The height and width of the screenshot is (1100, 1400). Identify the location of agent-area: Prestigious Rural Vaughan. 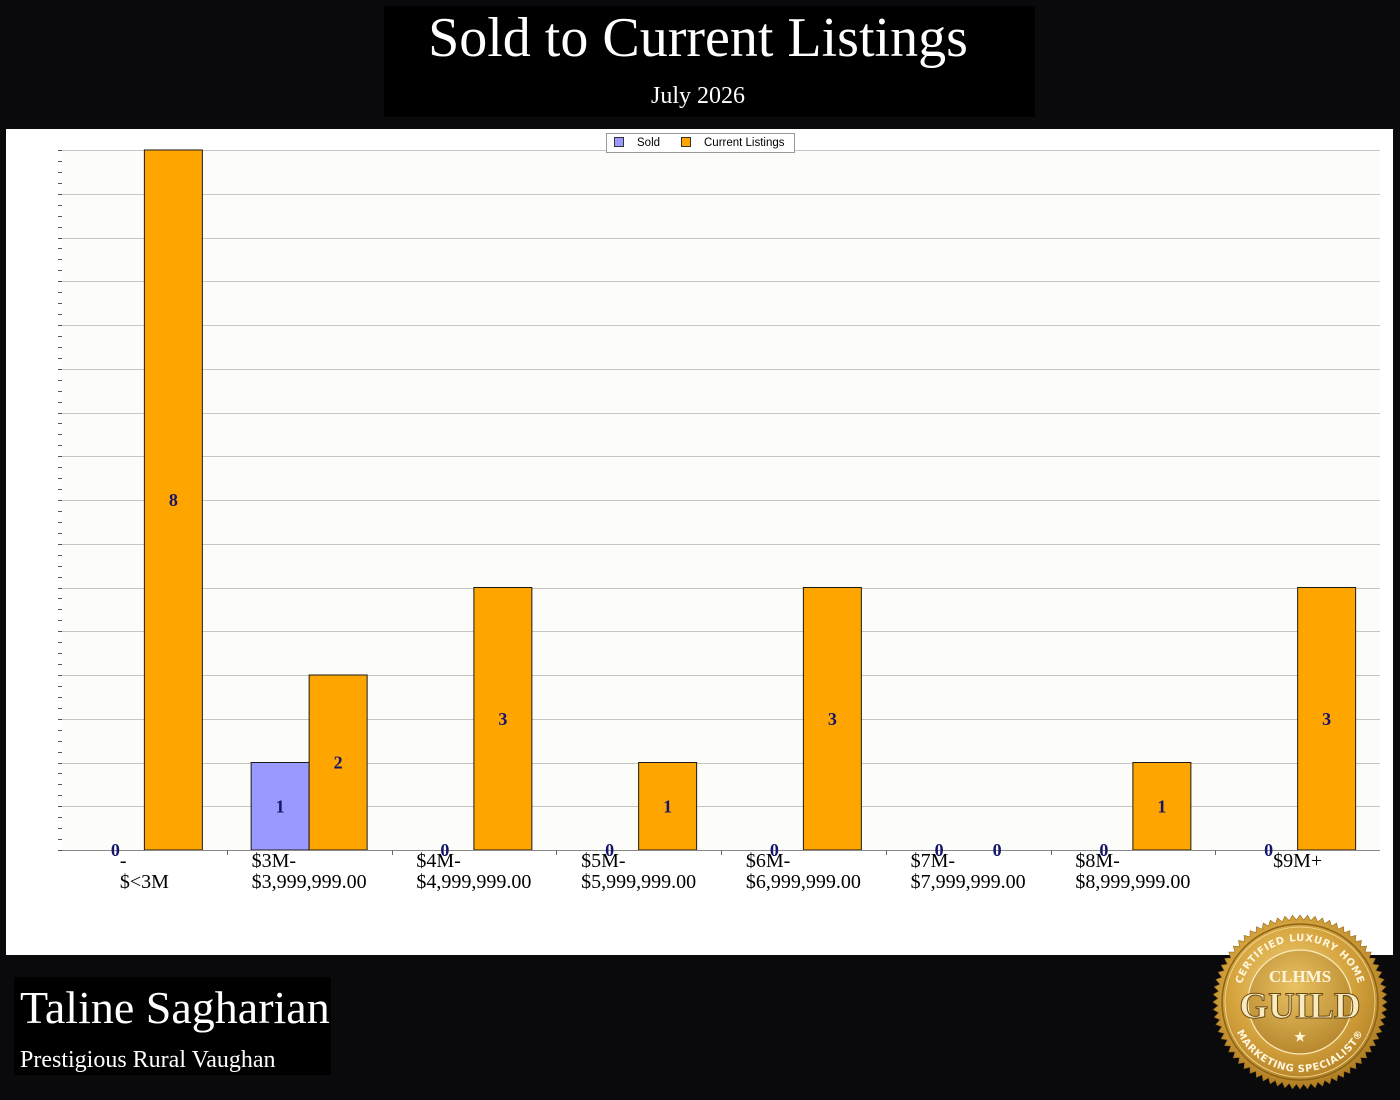
(148, 1060).